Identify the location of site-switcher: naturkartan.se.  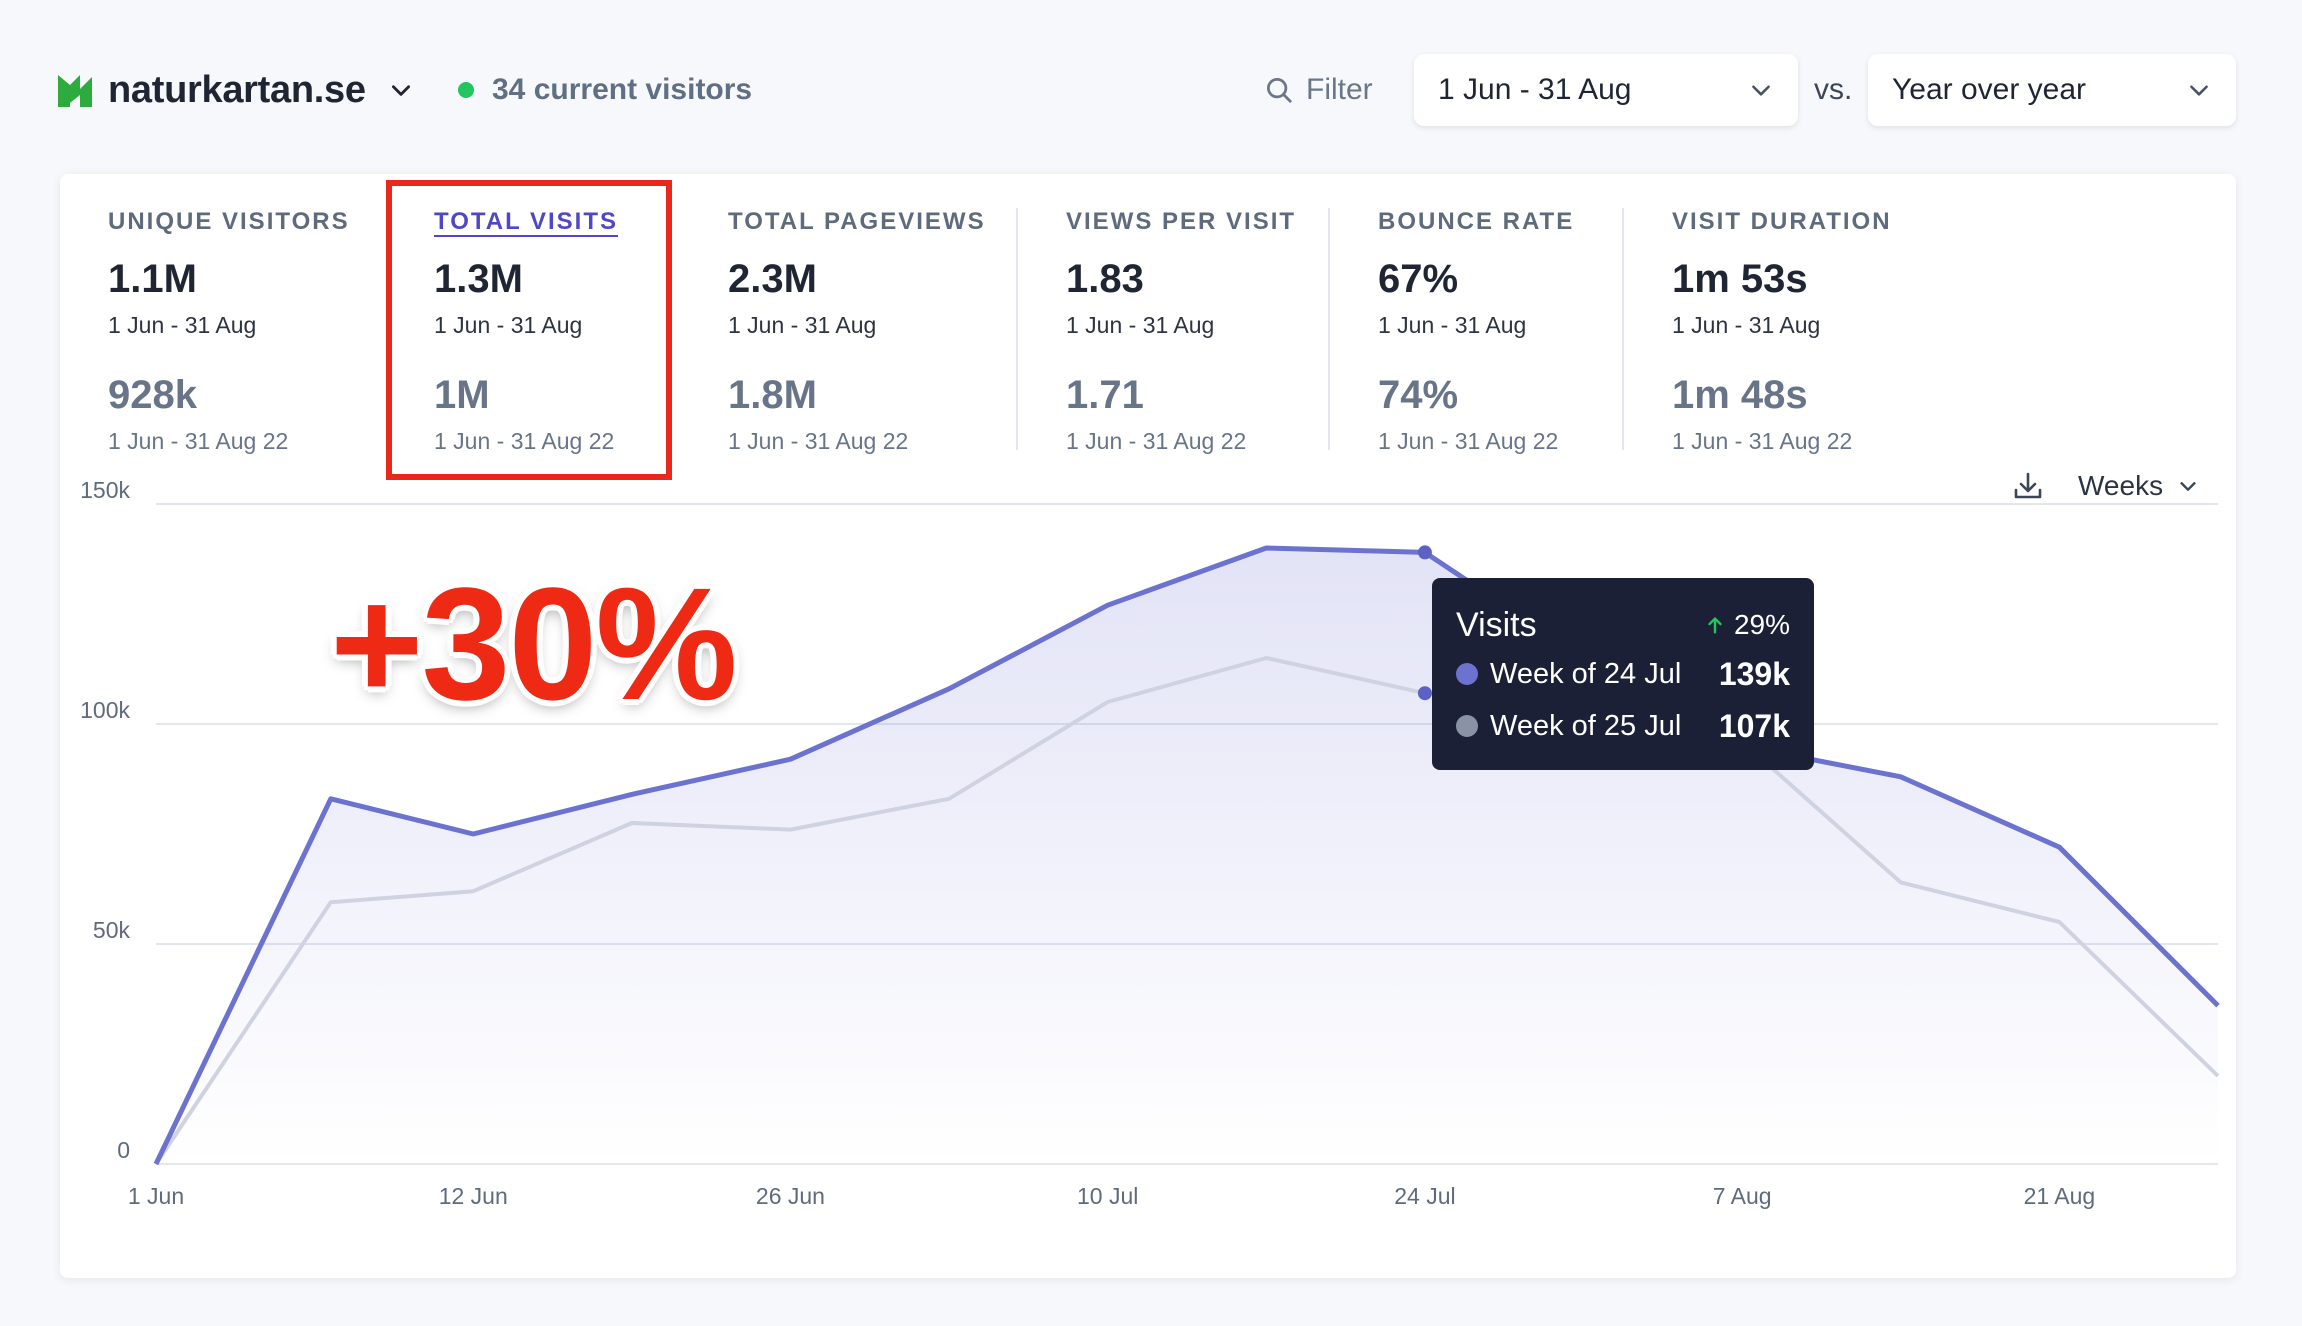
(235, 90).